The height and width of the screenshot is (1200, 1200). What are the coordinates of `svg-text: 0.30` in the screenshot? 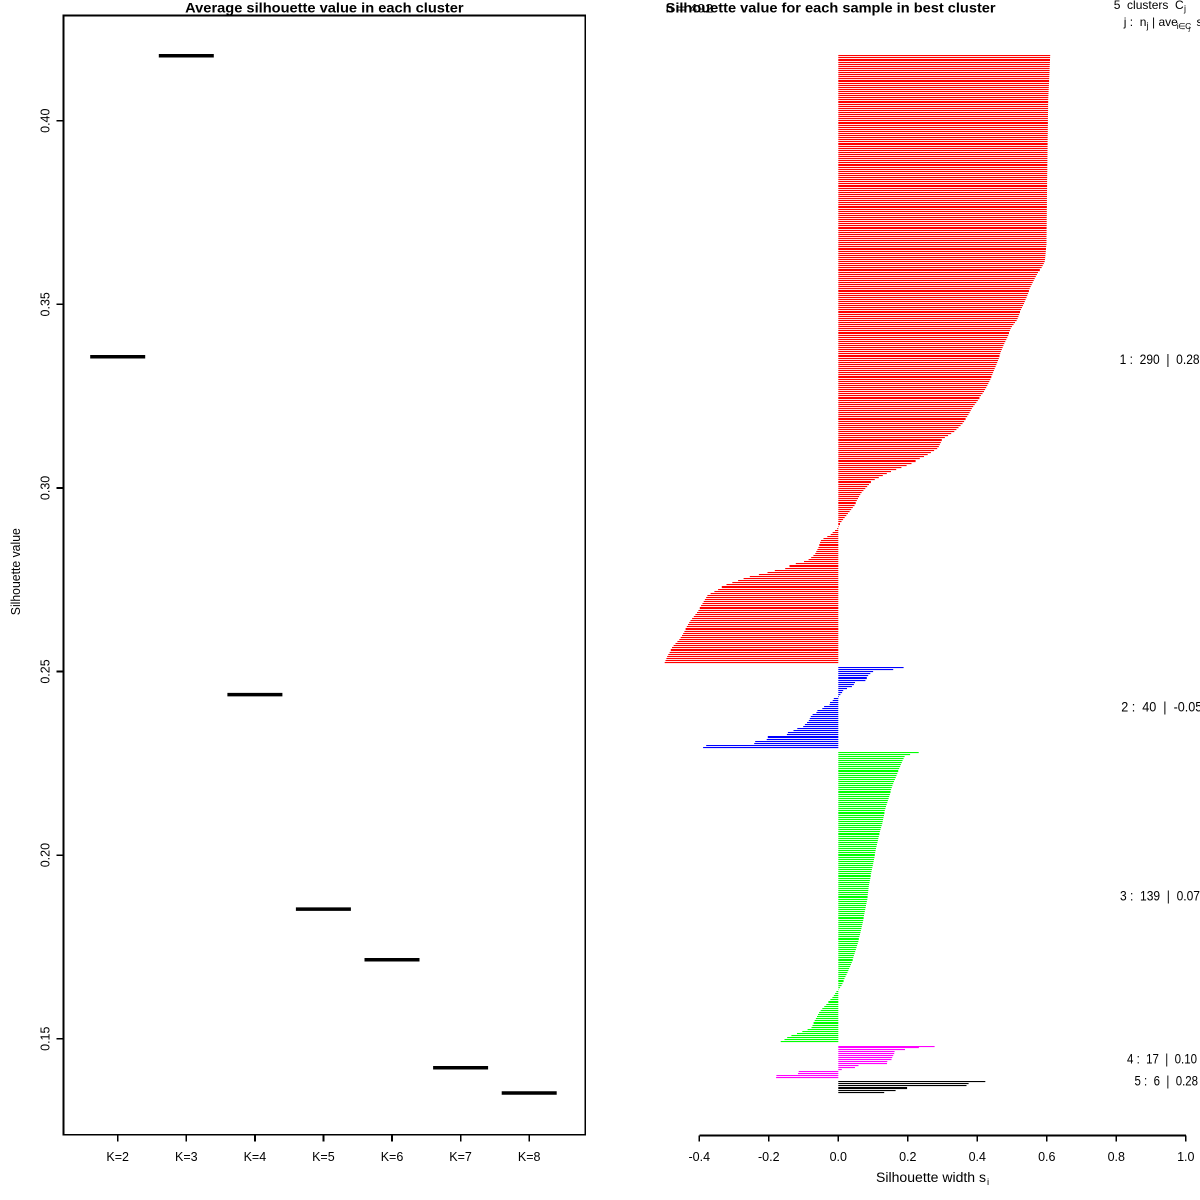 It's located at (45, 488).